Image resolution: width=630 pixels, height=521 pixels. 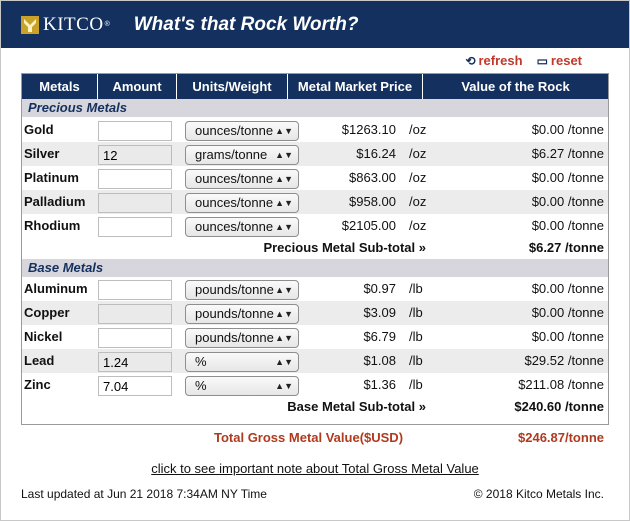 I want to click on units-select: grams/tonne ▲▼, so click(x=242, y=155).